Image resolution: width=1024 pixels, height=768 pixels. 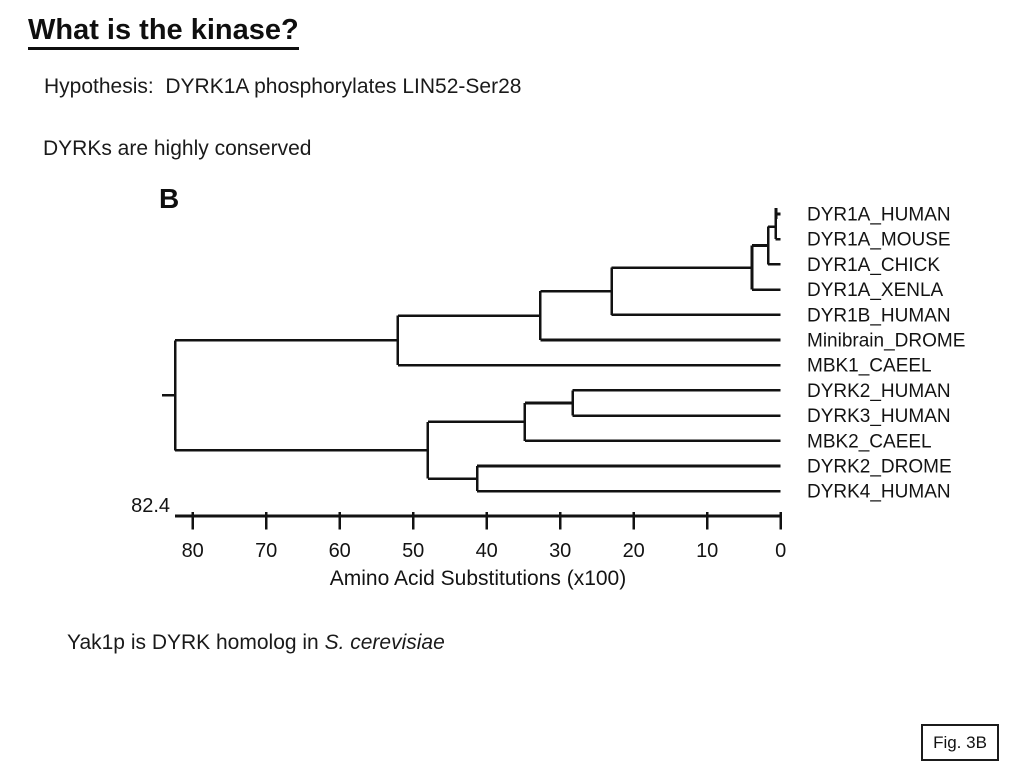 I want to click on leaf-label: MBK1_CAEEL, so click(x=869, y=366).